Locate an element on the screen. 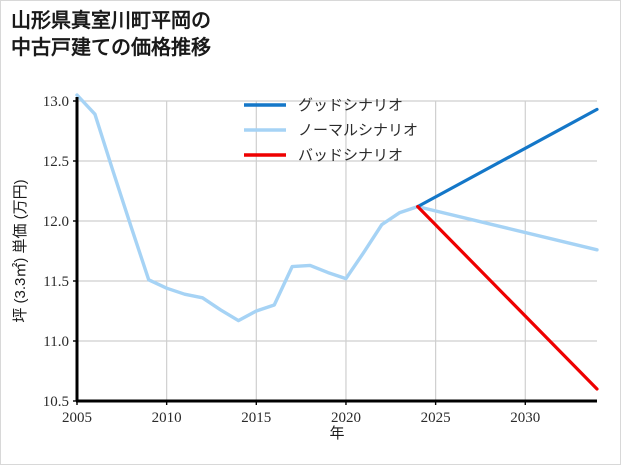  x-tick-label: 2010 is located at coordinates (167, 418).